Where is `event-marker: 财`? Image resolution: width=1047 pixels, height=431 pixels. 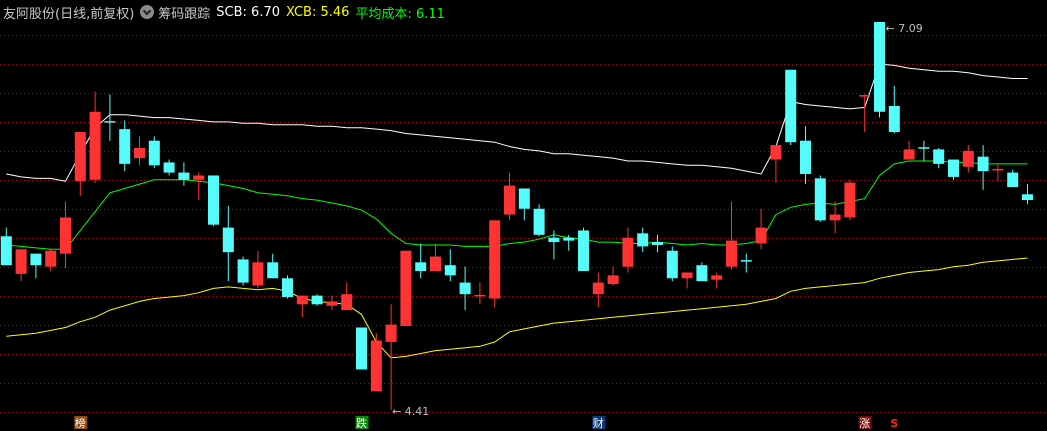
event-marker: 财 is located at coordinates (598, 423).